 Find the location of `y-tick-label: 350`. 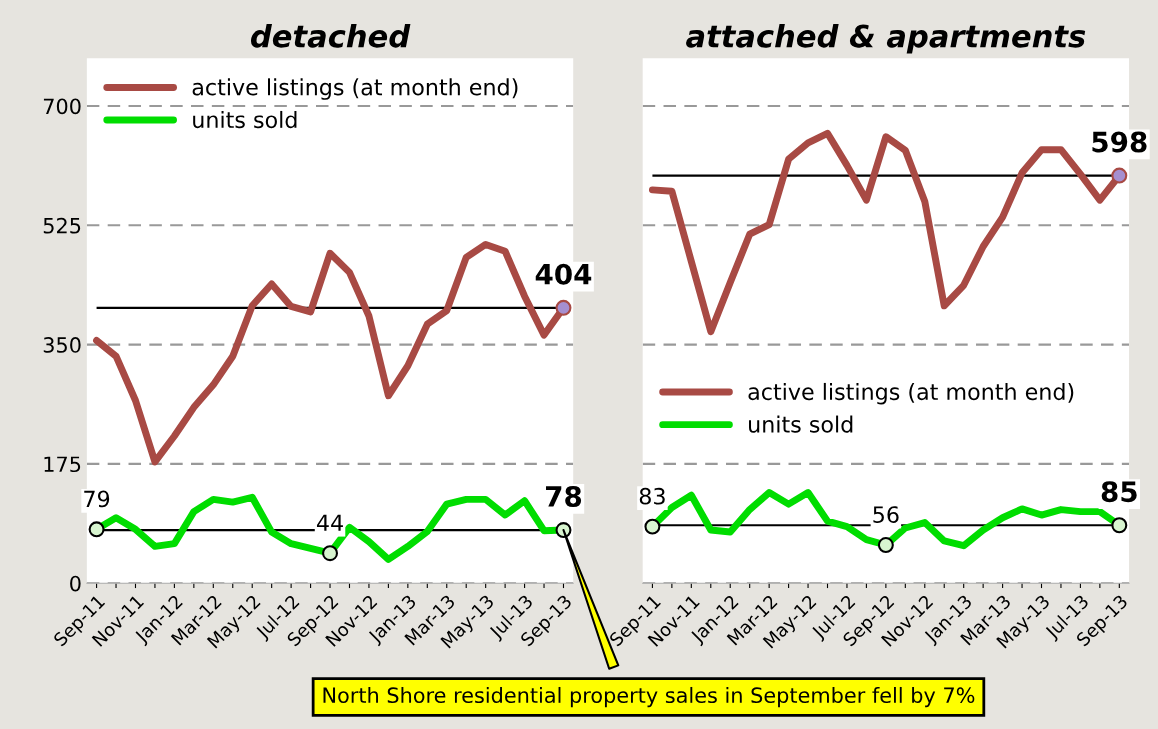

y-tick-label: 350 is located at coordinates (62, 345).